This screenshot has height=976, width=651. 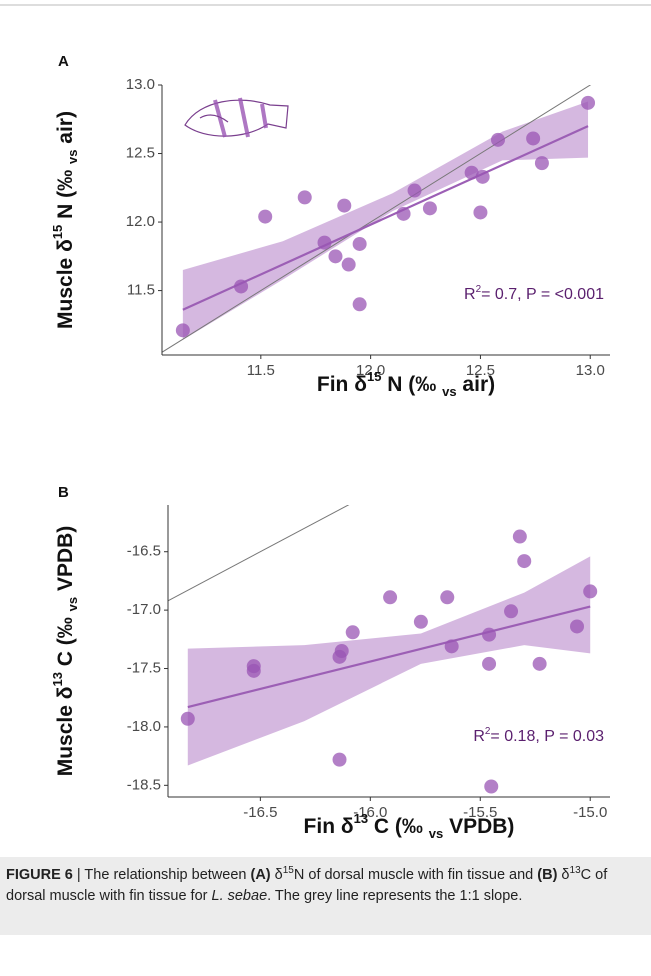 What do you see at coordinates (141, 290) in the screenshot?
I see `y-tick-label: 11.5` at bounding box center [141, 290].